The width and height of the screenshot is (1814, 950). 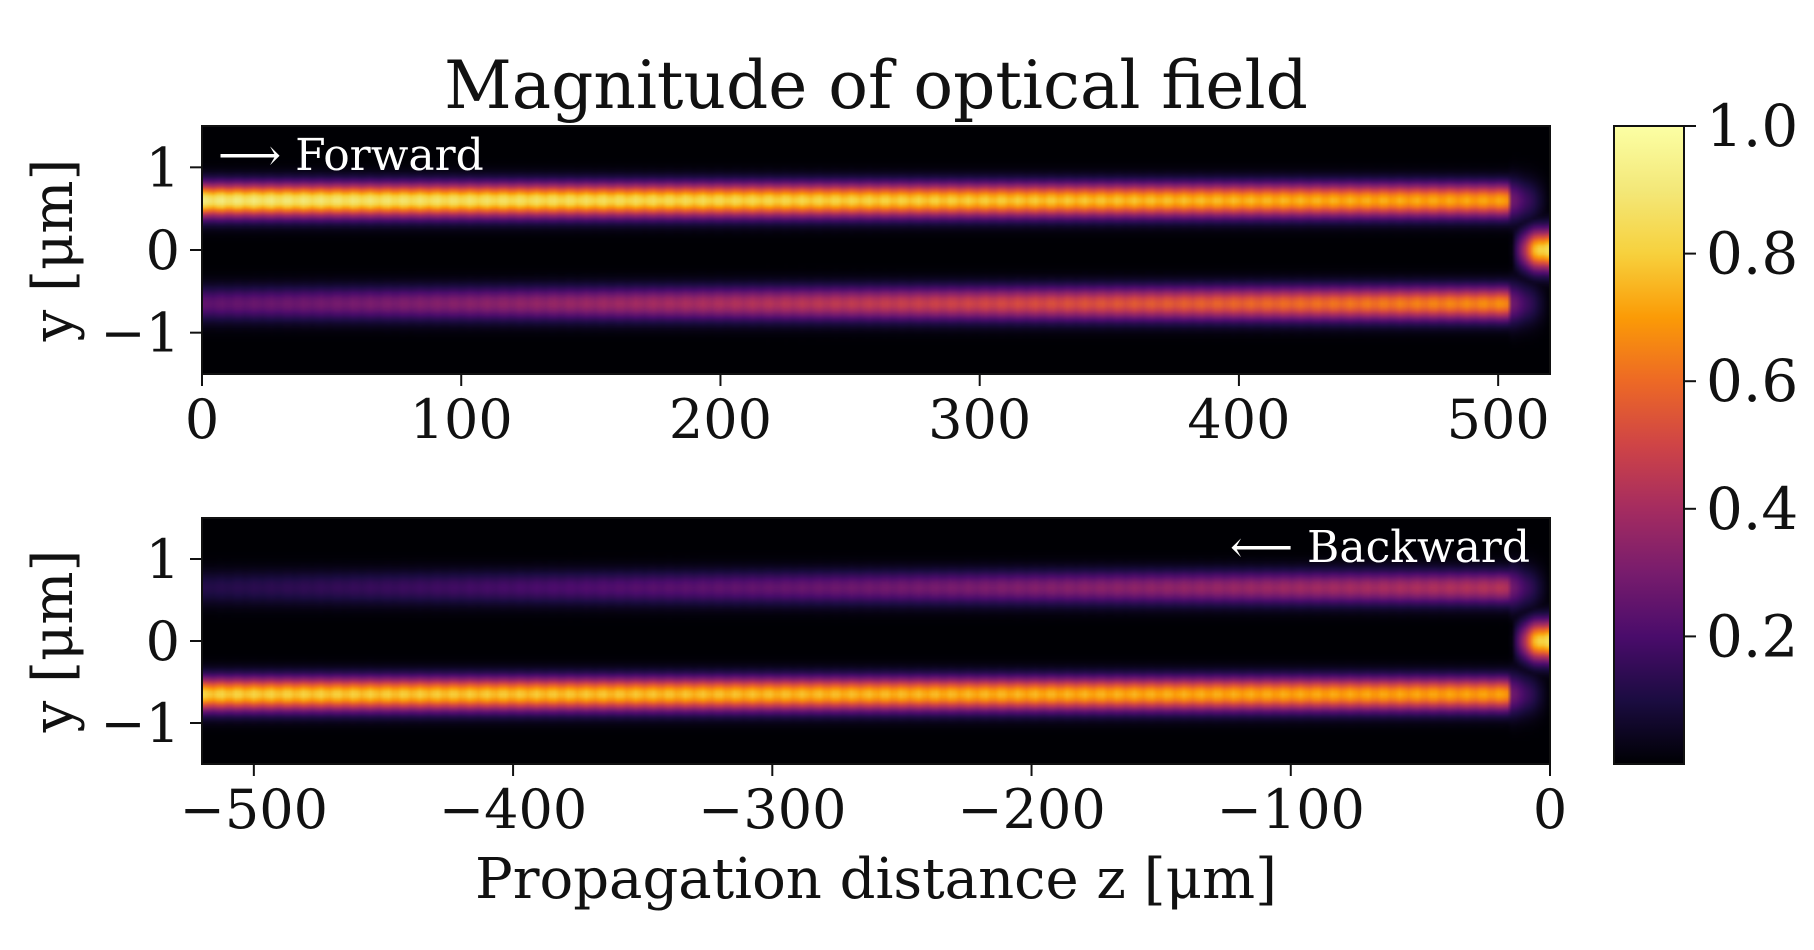 I want to click on colorbar-ticks: 0.2 0.4 0.6 0.8 1.0, so click(x=1741, y=381).